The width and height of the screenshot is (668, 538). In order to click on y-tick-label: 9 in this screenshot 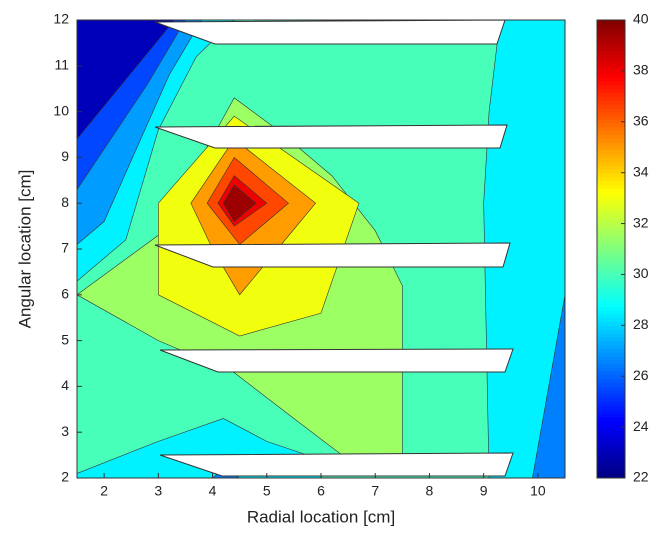, I will do `click(65, 156)`.